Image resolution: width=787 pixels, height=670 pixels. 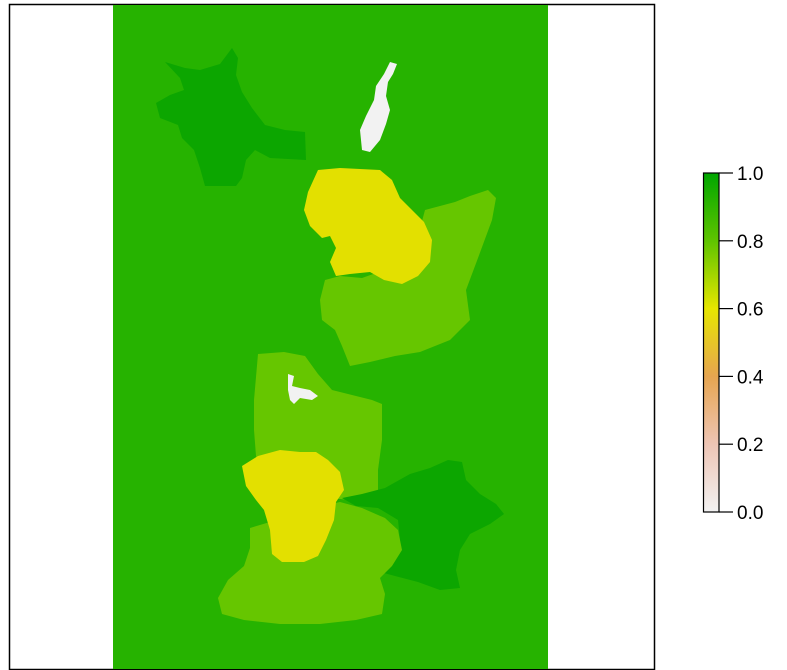 I want to click on color-legend: 0.0 0.2 0.4 0.6 0.8 1.0, so click(x=734, y=344).